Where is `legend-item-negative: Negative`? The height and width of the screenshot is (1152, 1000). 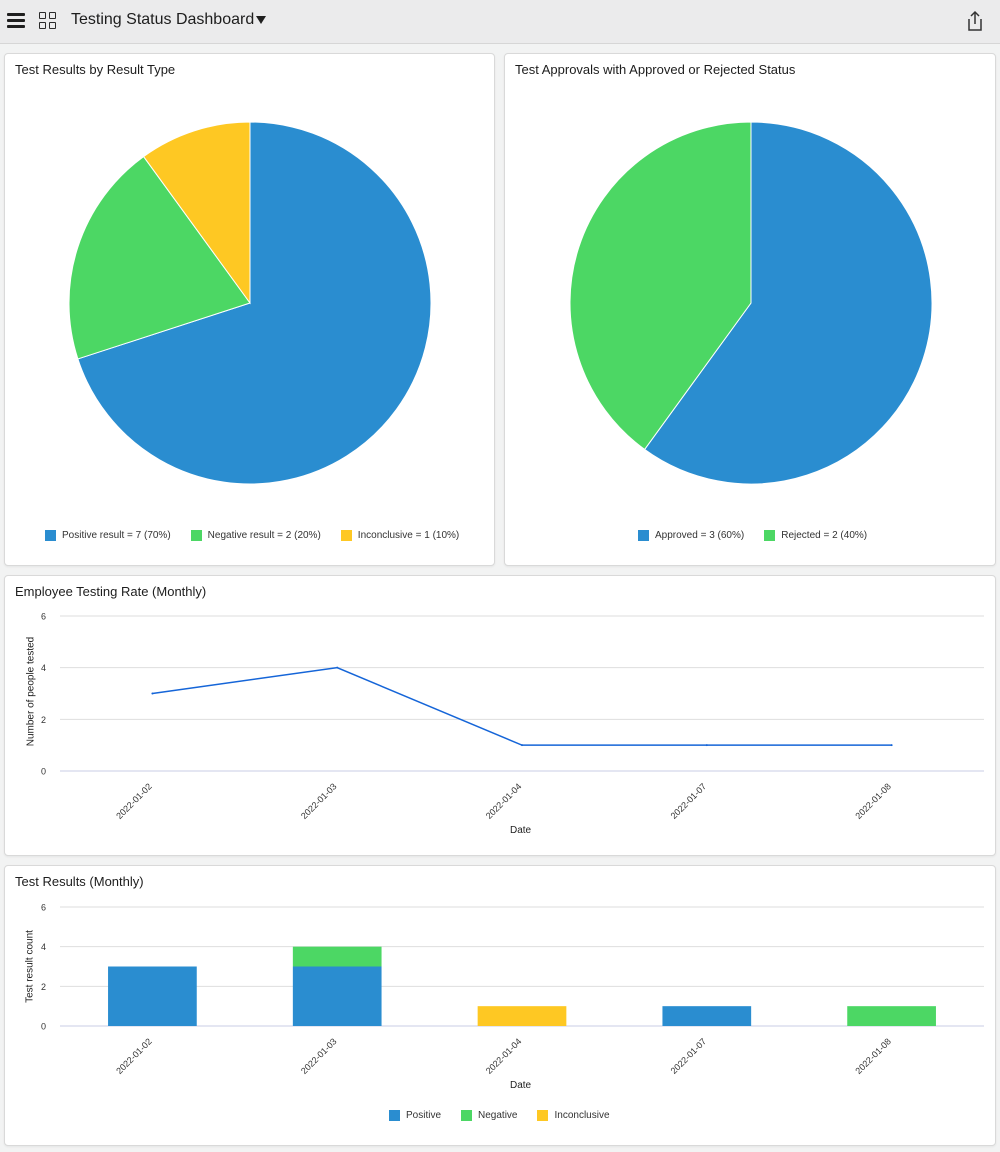 legend-item-negative: Negative is located at coordinates (489, 1115).